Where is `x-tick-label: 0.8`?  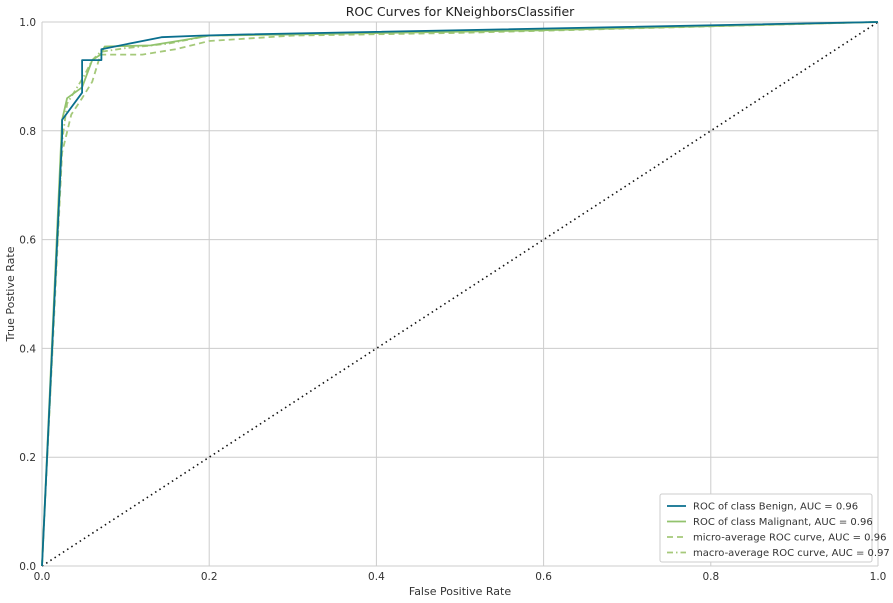
x-tick-label: 0.8 is located at coordinates (710, 577).